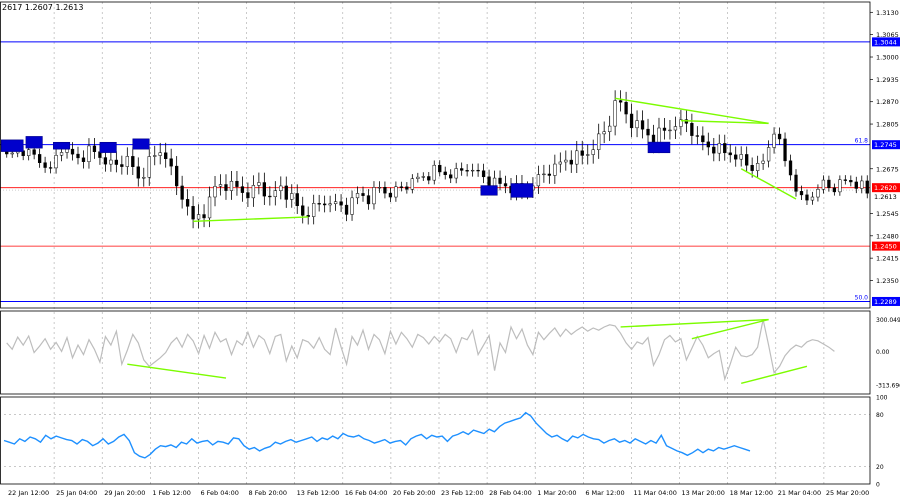  What do you see at coordinates (28, 493) in the screenshot?
I see `time-tick-label: 22 Jan 12:00` at bounding box center [28, 493].